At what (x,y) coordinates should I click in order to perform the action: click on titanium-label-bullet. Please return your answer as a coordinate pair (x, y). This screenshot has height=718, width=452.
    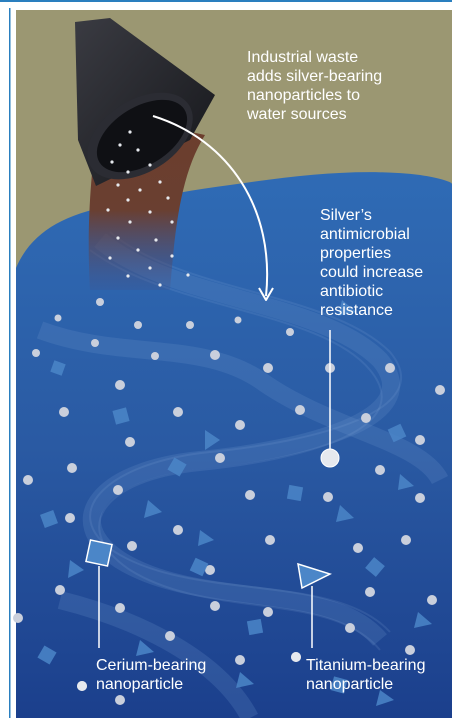
    Looking at the image, I should click on (296, 657).